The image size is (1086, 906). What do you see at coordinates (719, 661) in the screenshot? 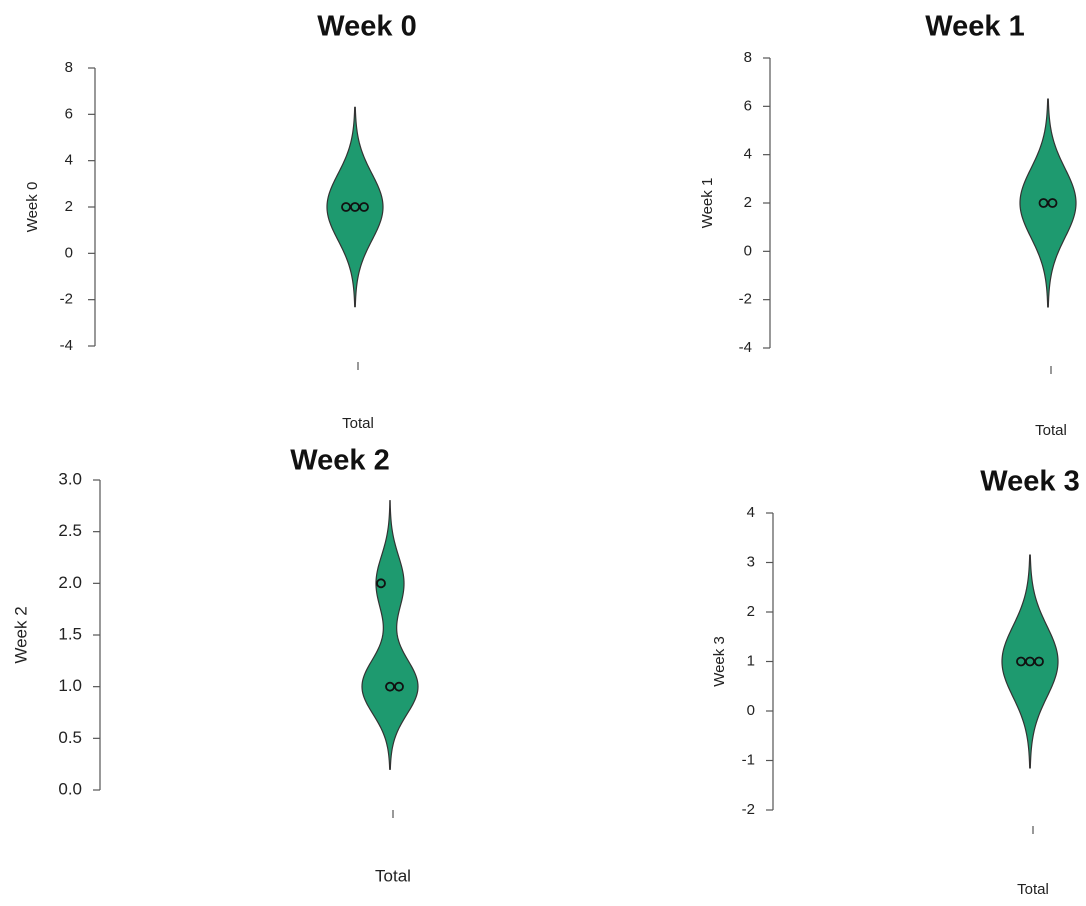
I see `y-axis-label: Week 3` at bounding box center [719, 661].